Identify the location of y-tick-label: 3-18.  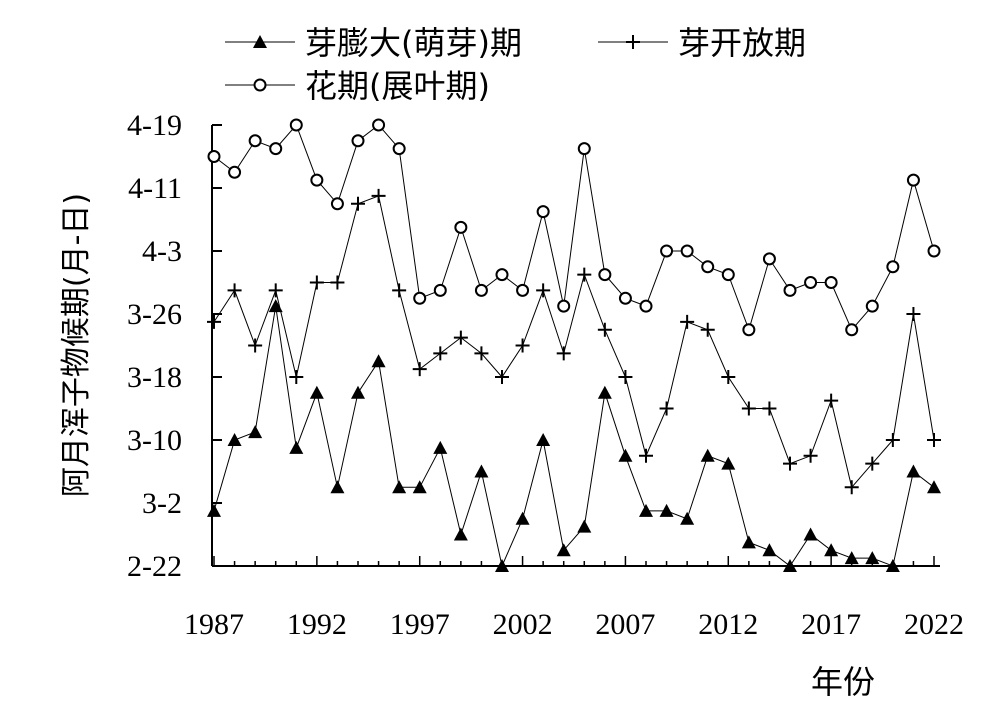
(154, 377).